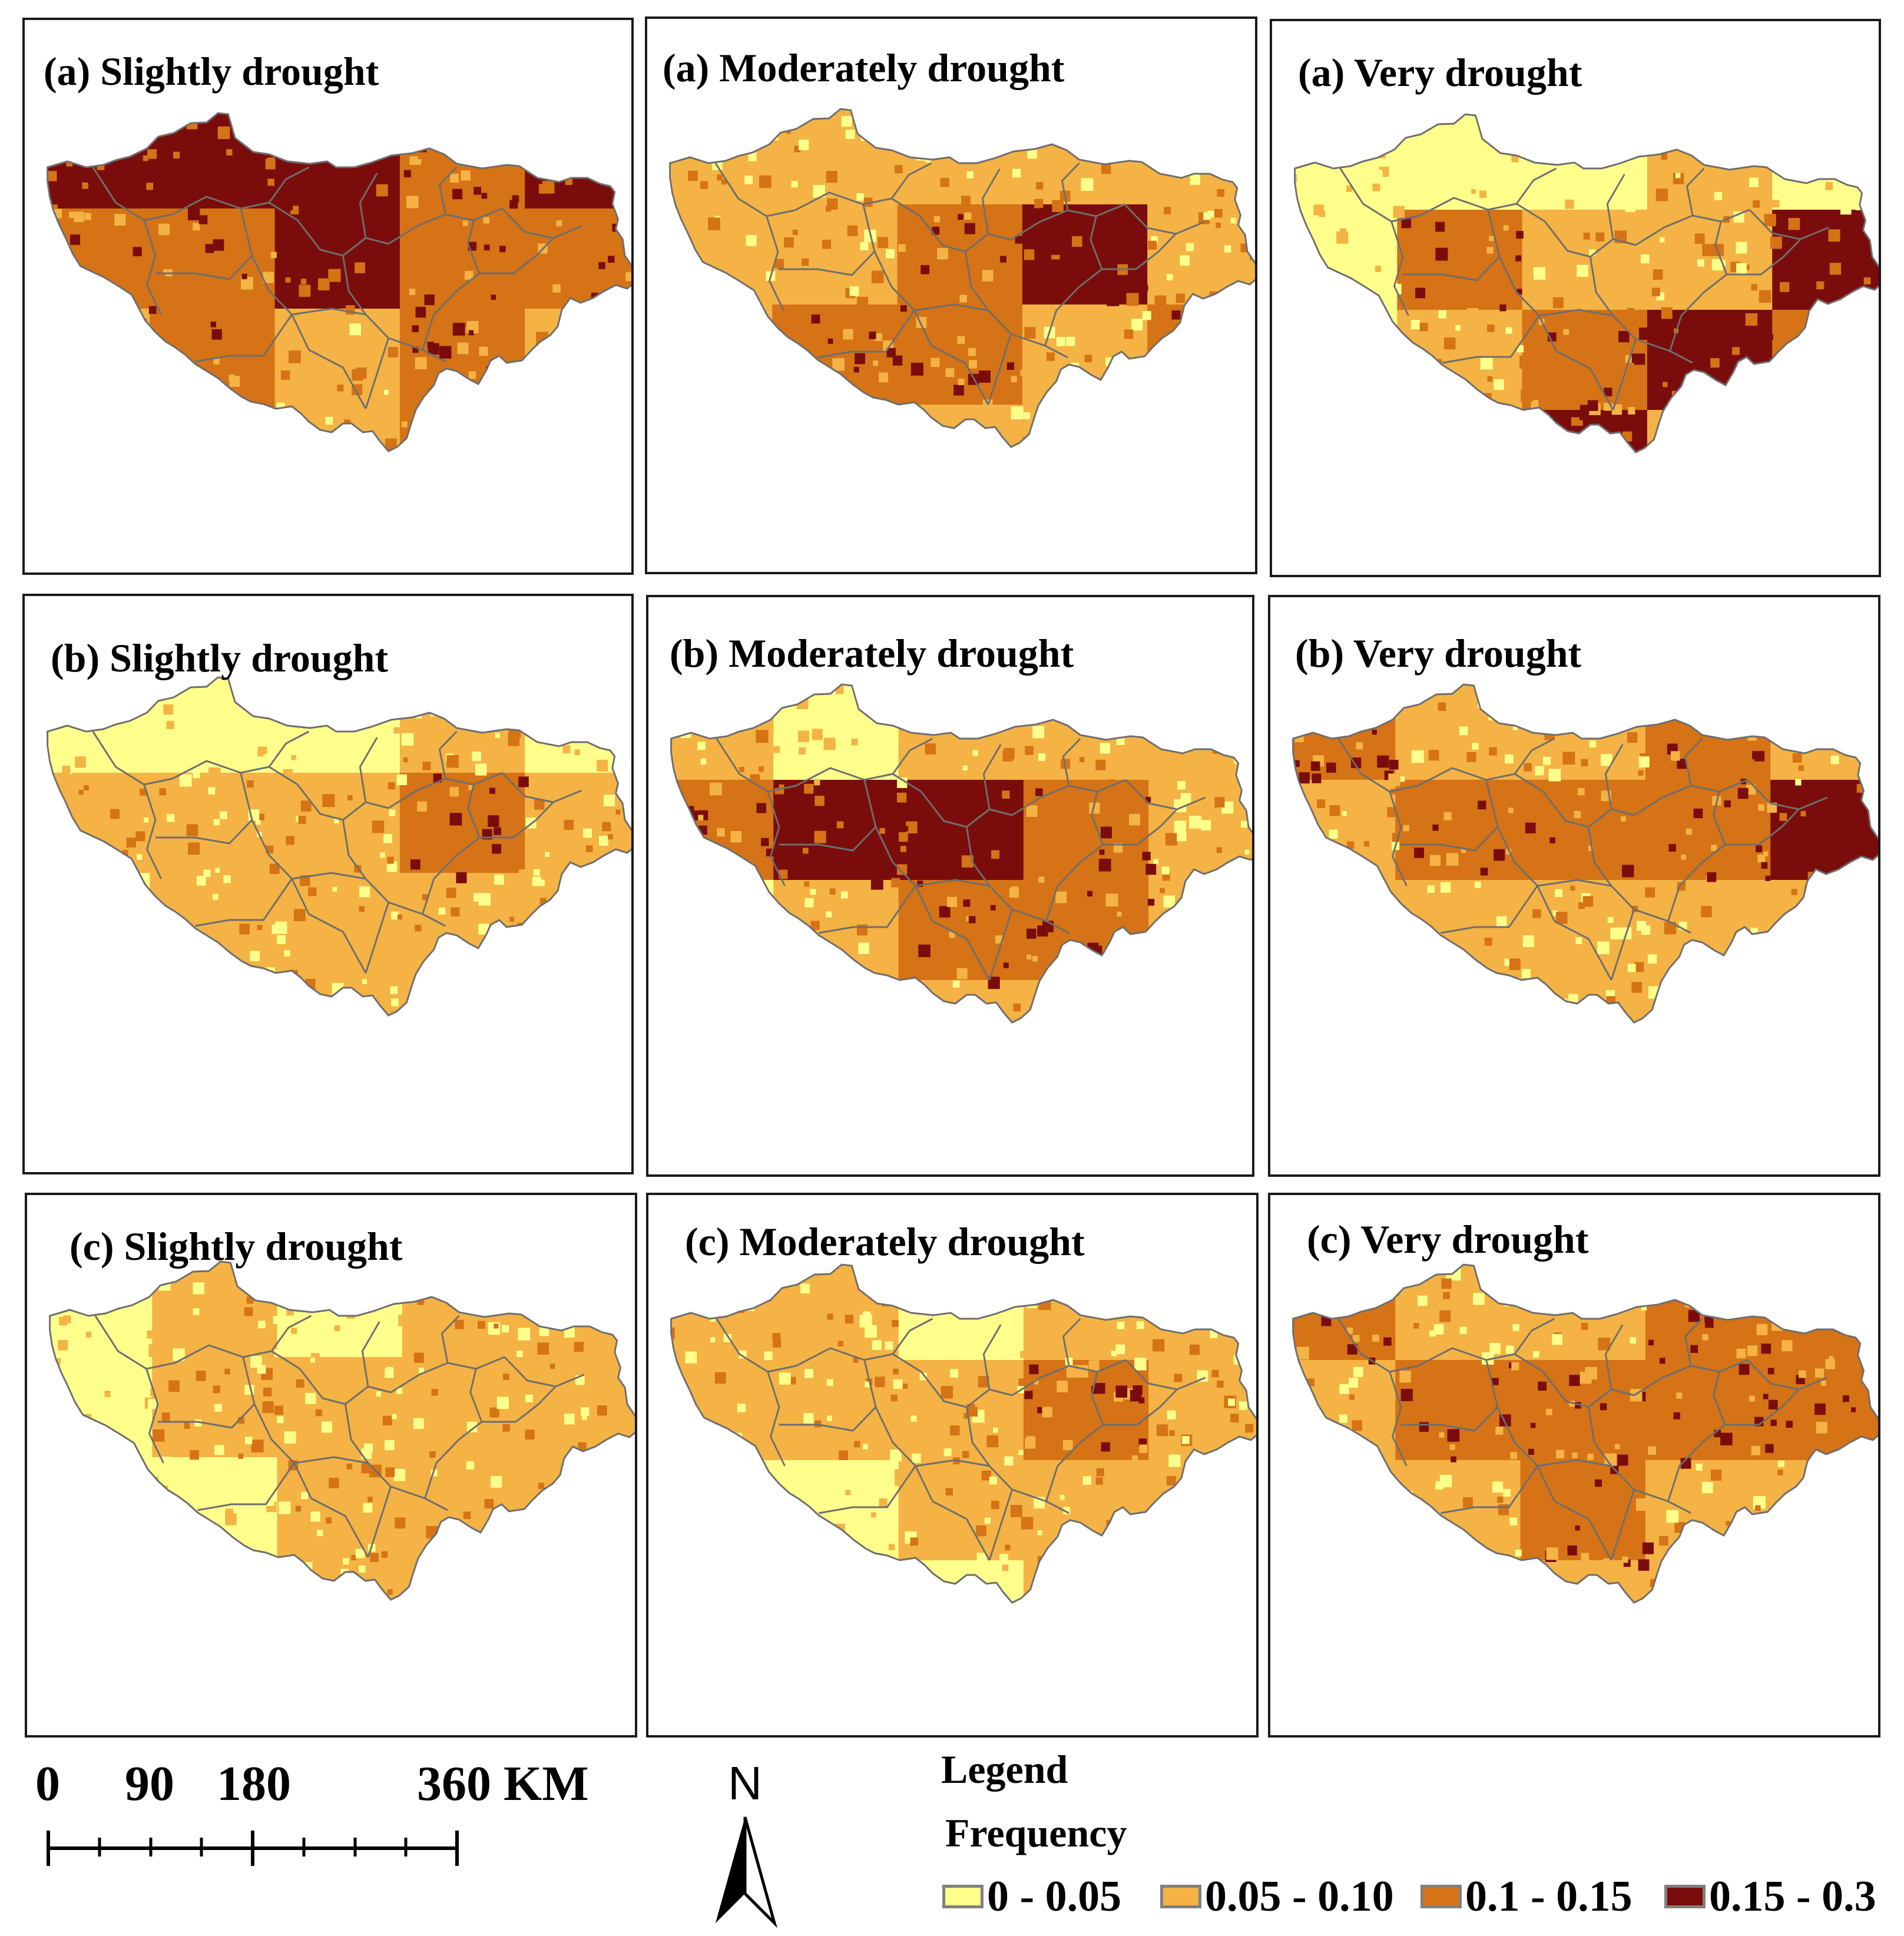 This screenshot has width=1904, height=1936. I want to click on drought-frequency-map, so click(1585, 1437).